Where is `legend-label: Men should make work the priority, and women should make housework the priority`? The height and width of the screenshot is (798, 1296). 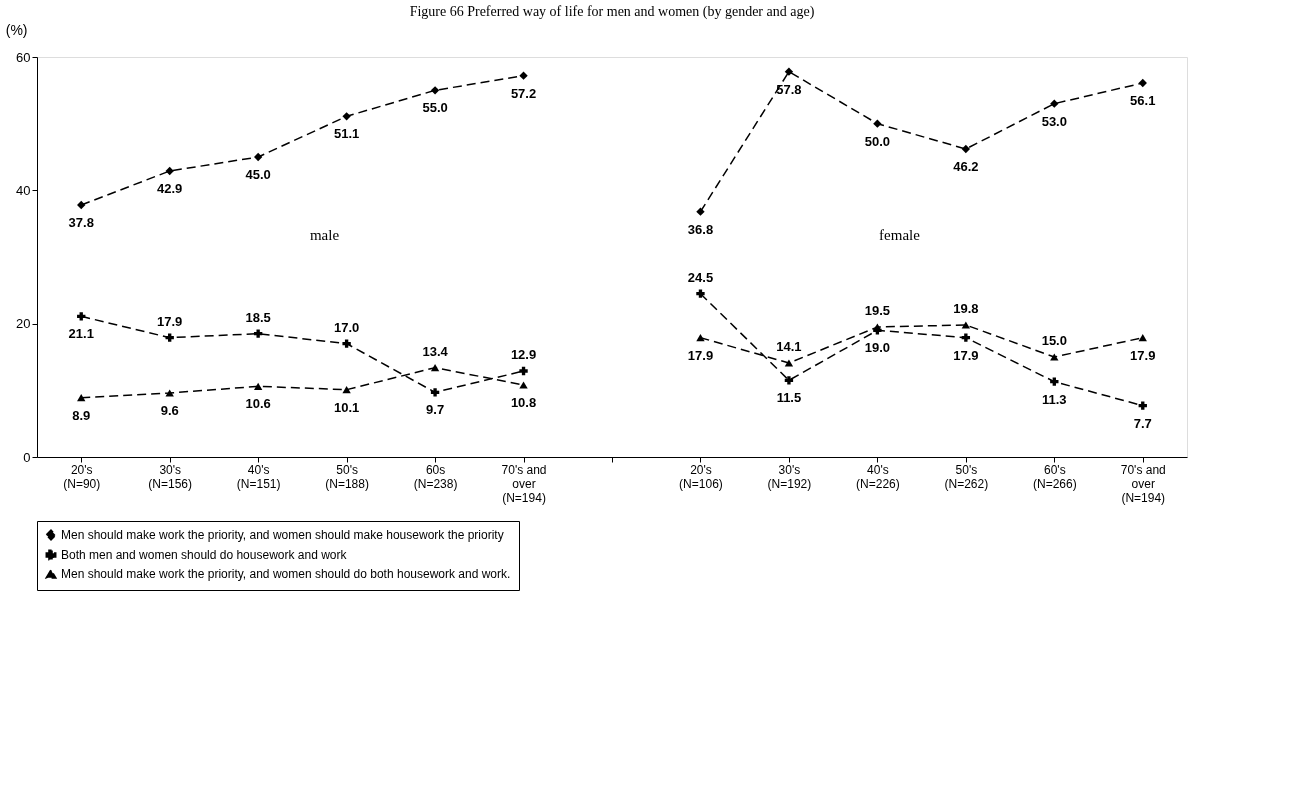 legend-label: Men should make work the priority, and women should make housework the priority is located at coordinates (282, 535).